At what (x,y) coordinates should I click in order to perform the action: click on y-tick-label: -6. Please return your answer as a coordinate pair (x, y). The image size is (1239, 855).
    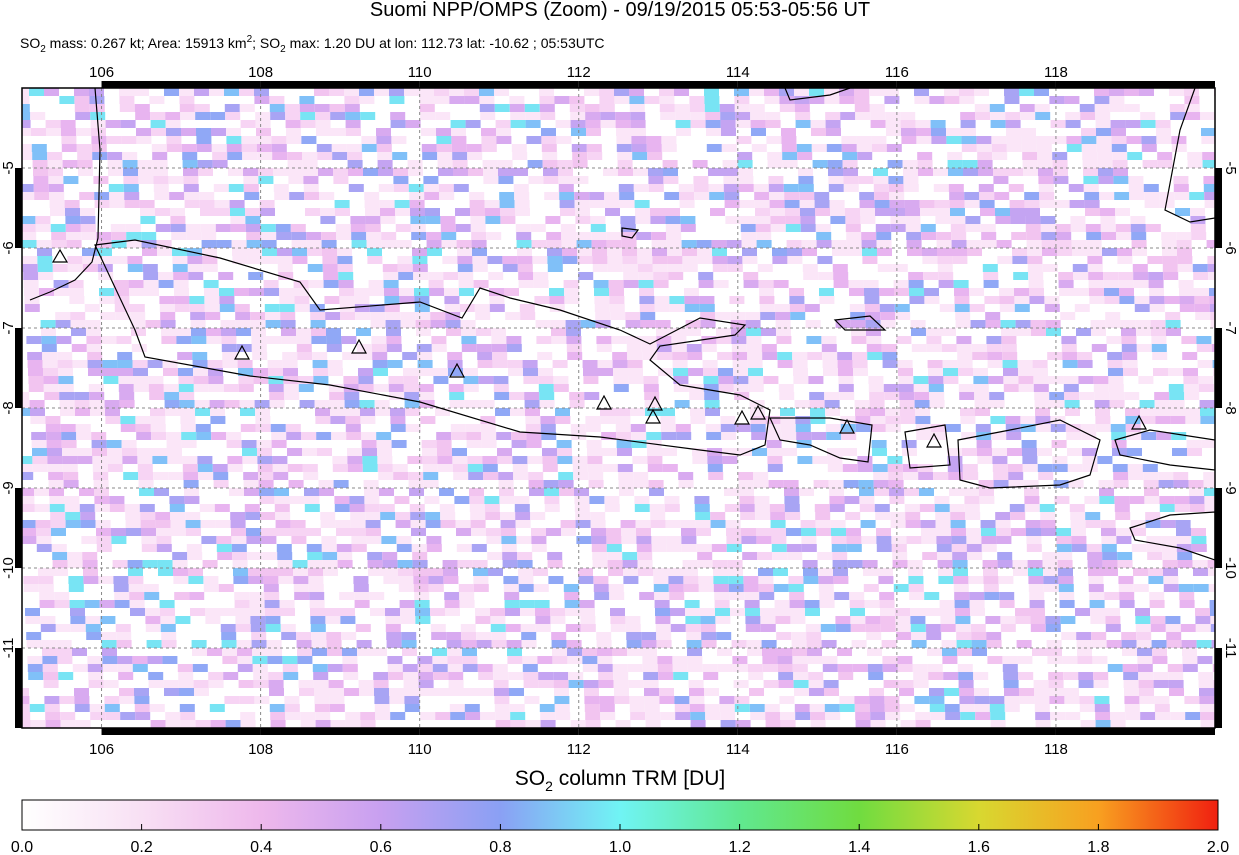
    Looking at the image, I should click on (8, 247).